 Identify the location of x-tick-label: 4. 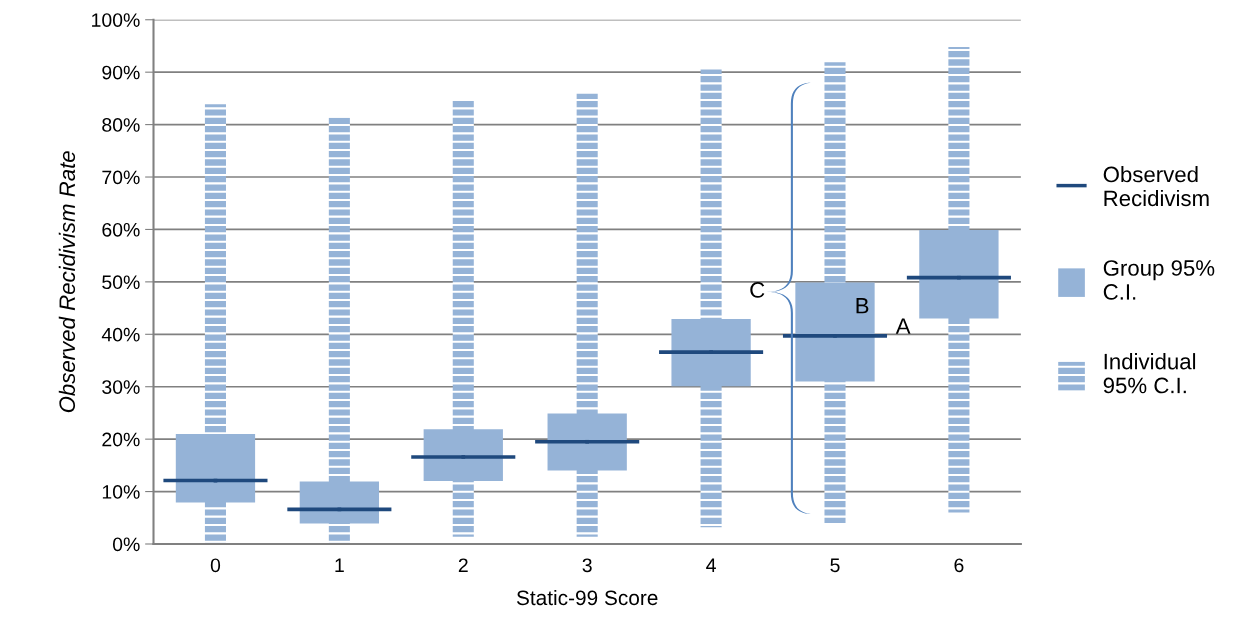
(711, 565).